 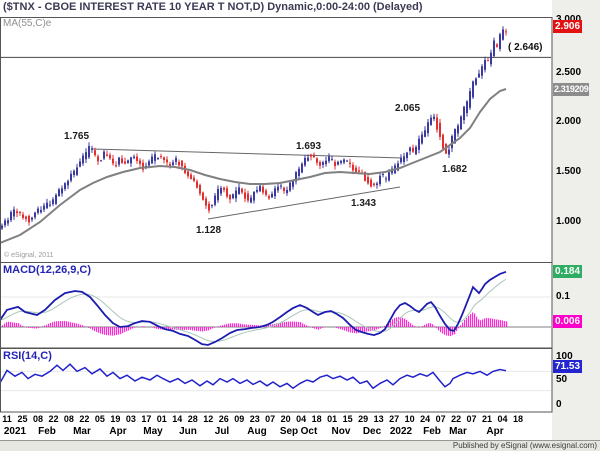 What do you see at coordinates (486, 419) in the screenshot?
I see `axis-day-label: 21` at bounding box center [486, 419].